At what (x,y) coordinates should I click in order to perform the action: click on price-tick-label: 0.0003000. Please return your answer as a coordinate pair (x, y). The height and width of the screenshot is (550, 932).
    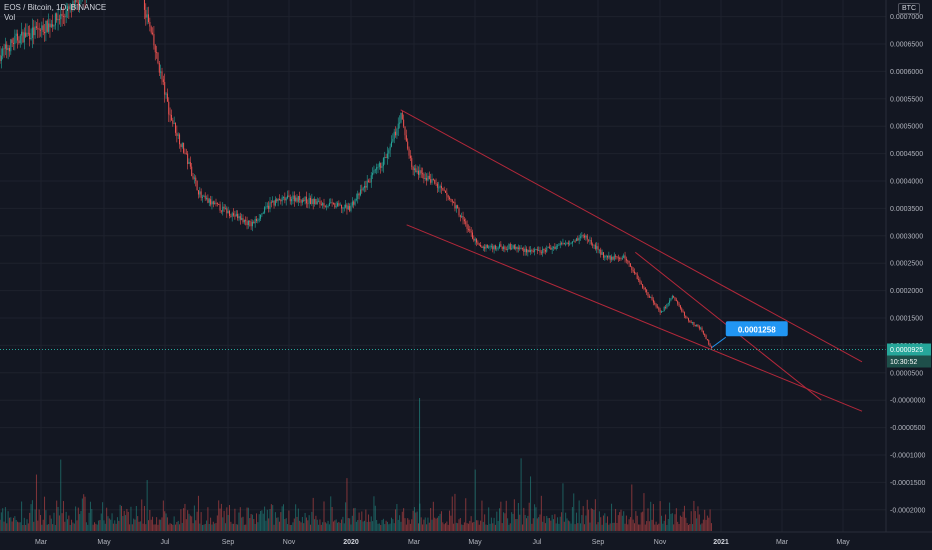
    Looking at the image, I should click on (906, 236).